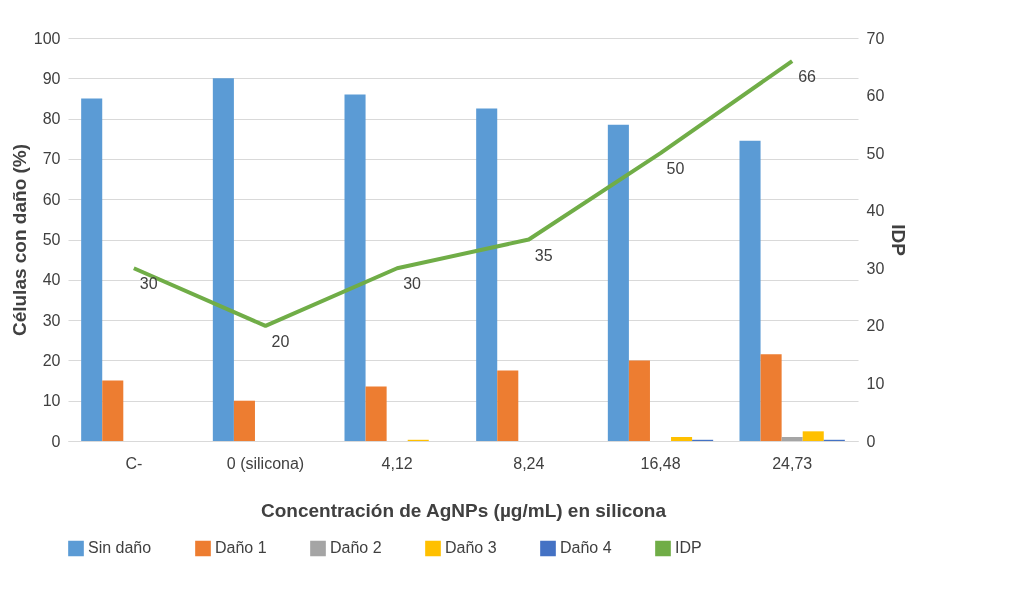 This screenshot has width=1034, height=599. I want to click on x-tick-label: C-, so click(134, 463).